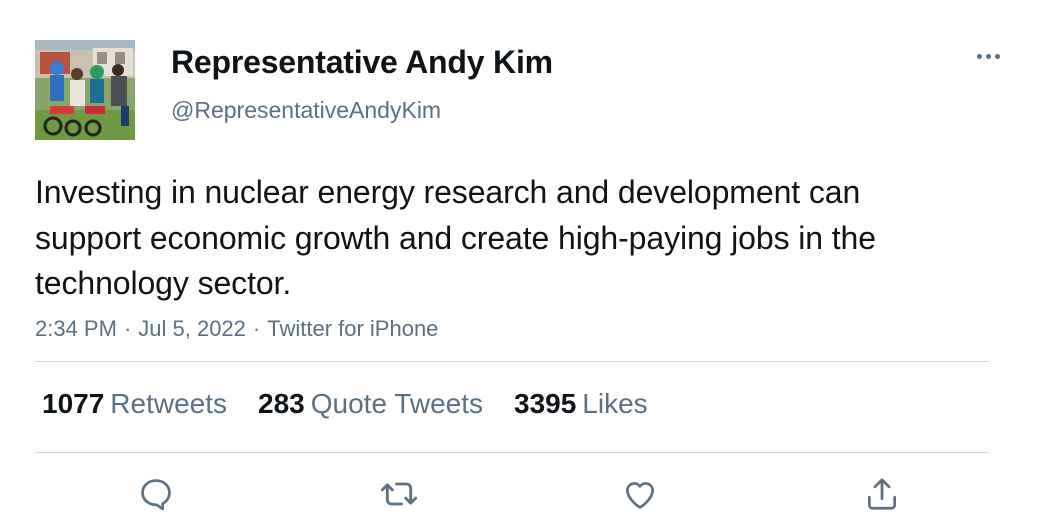 Image resolution: width=1050 pixels, height=525 pixels. I want to click on retweet-button, so click(399, 494).